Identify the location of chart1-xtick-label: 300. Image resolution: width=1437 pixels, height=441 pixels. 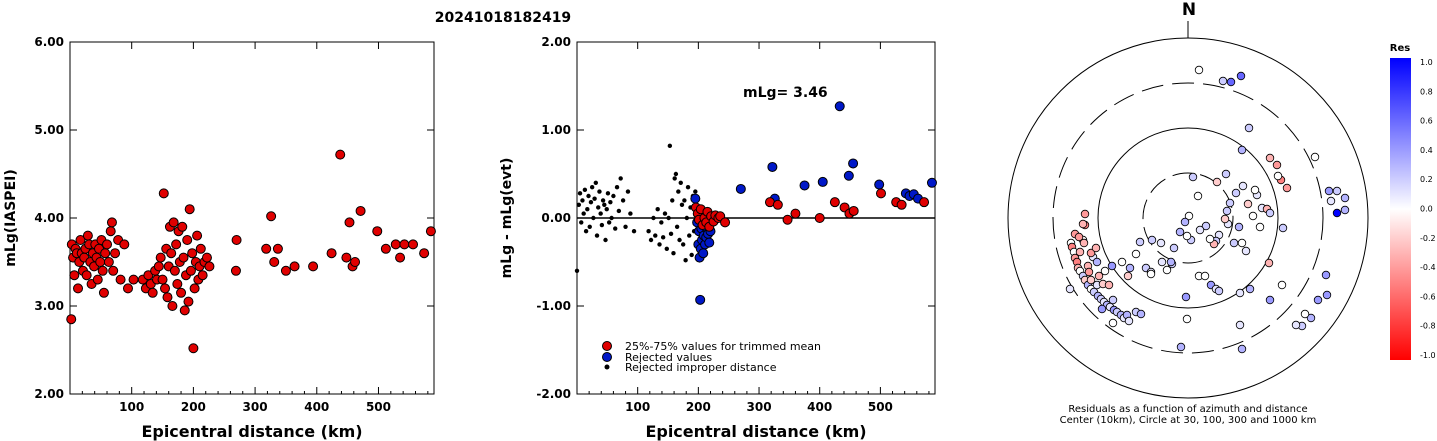
(255, 407).